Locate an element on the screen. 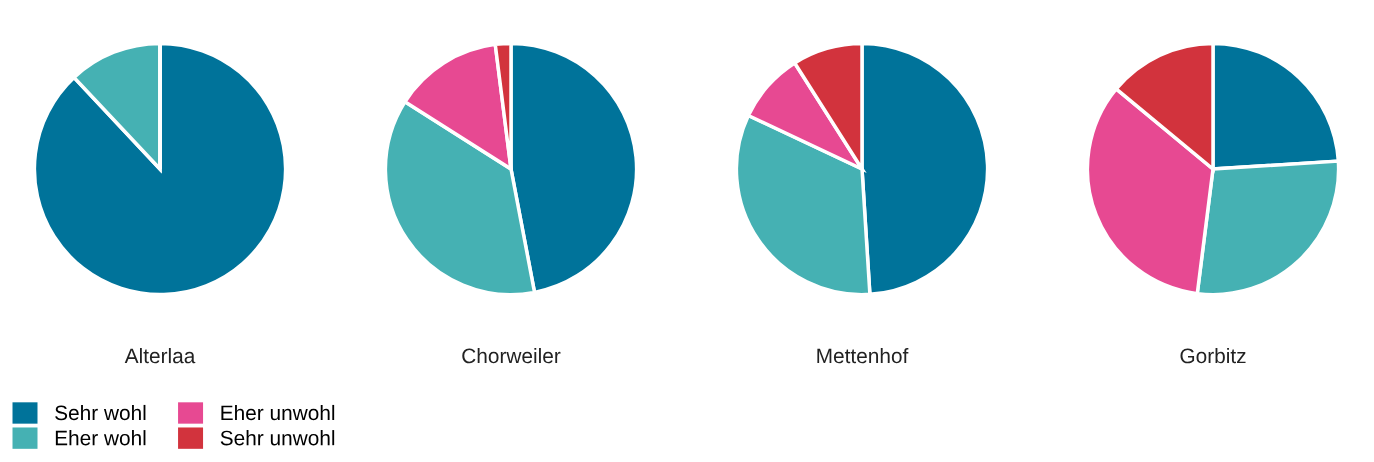  legend-label: Sehr unwohl is located at coordinates (277, 438).